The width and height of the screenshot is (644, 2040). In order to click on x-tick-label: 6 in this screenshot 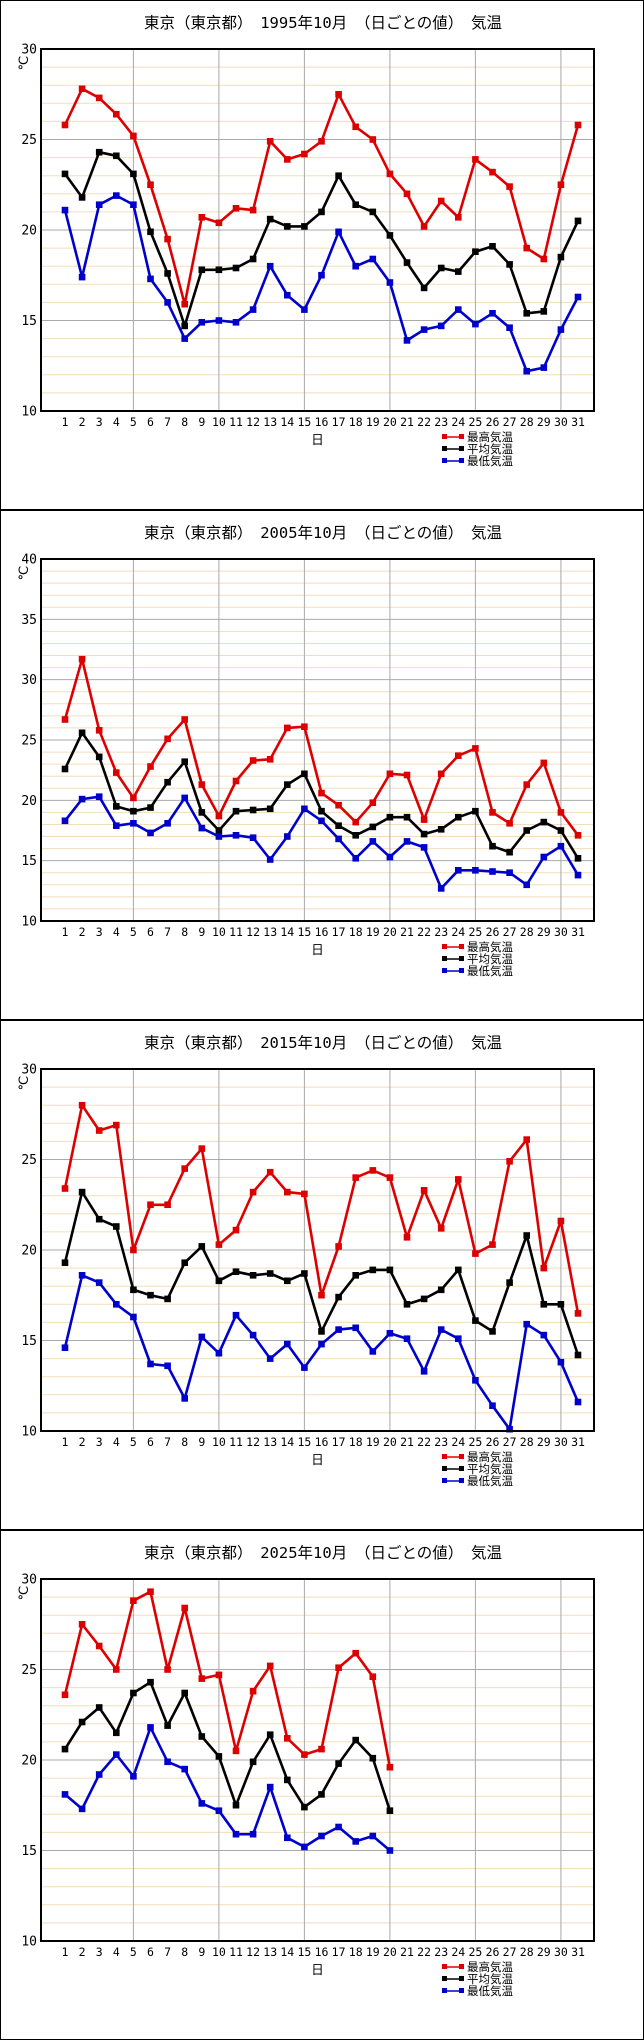, I will do `click(150, 422)`.